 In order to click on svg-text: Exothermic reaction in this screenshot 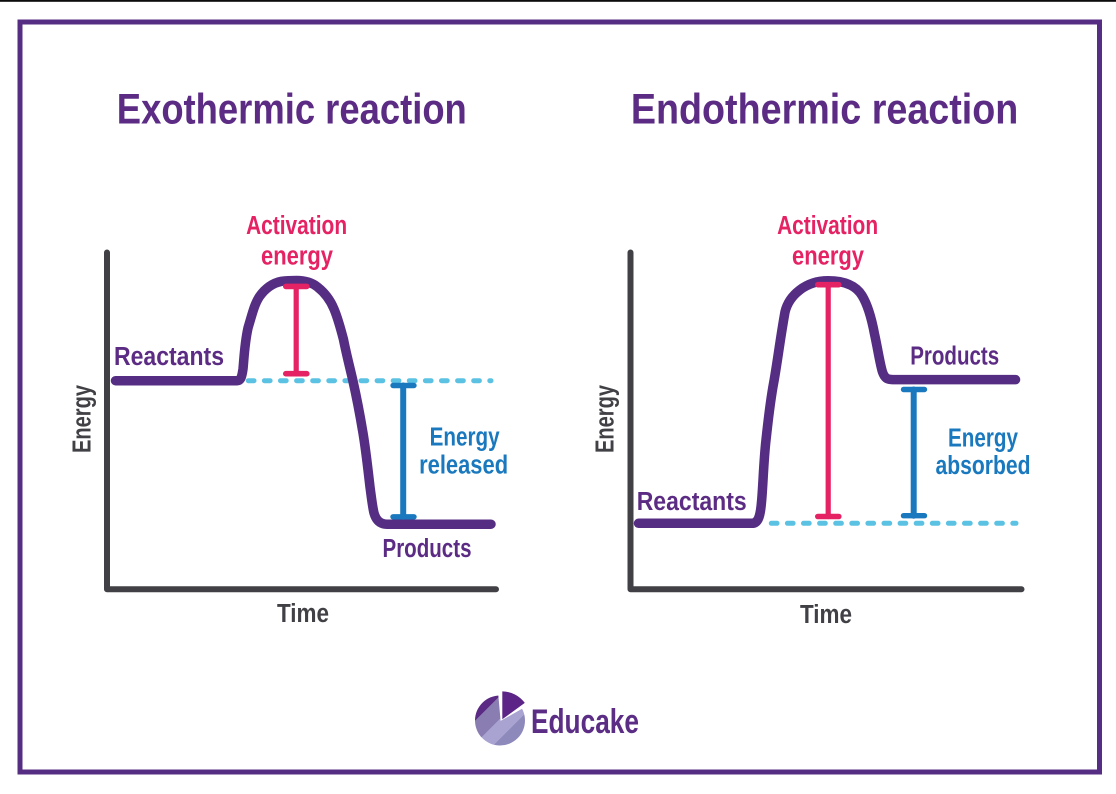, I will do `click(292, 110)`.